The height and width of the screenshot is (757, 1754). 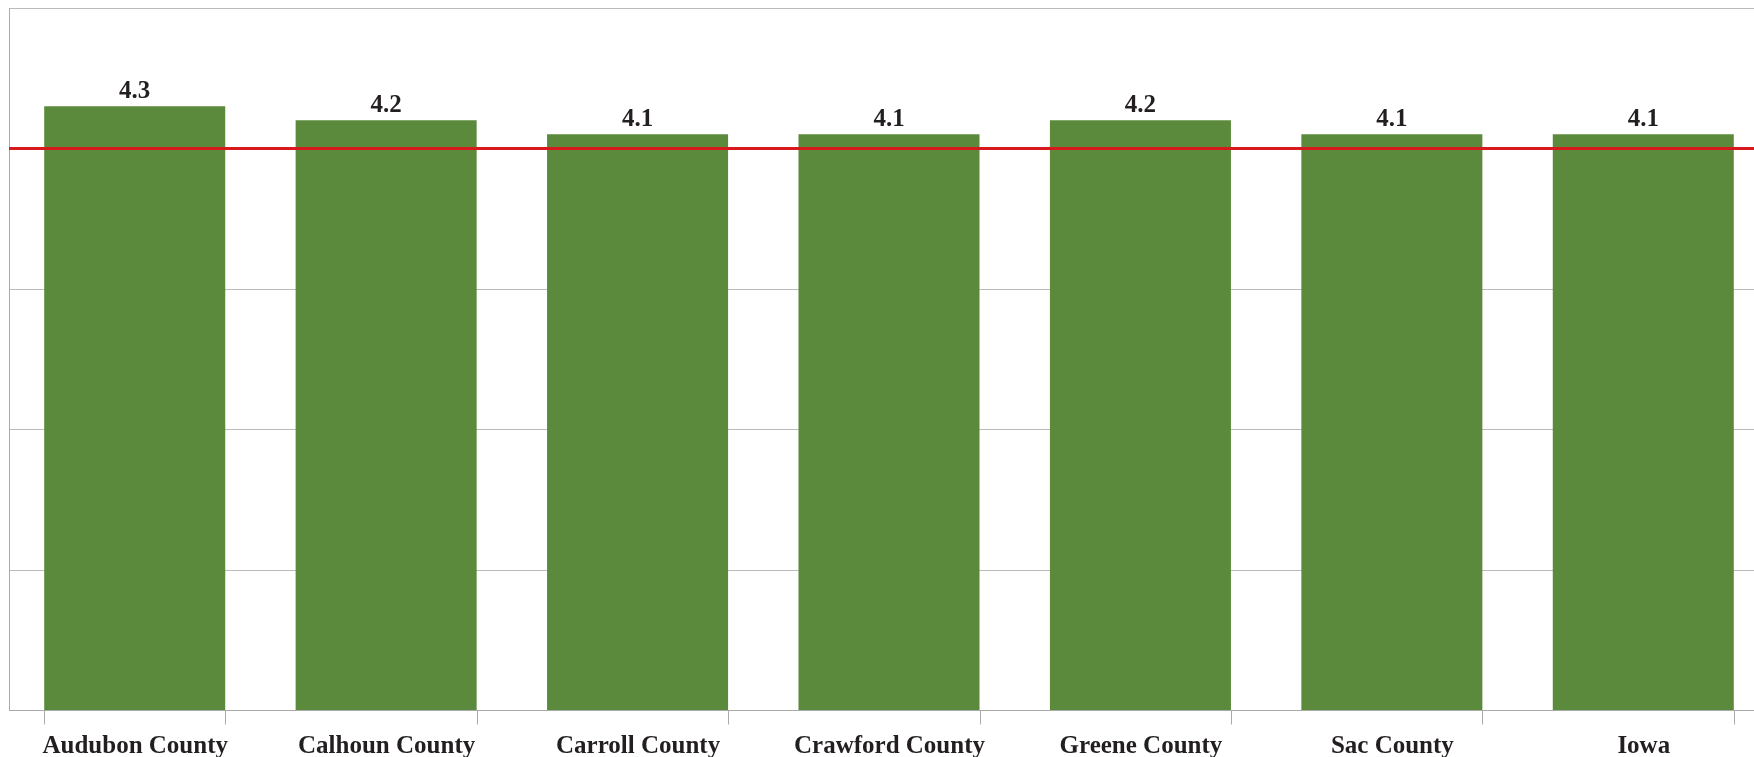 What do you see at coordinates (1392, 743) in the screenshot?
I see `x-tick-label: Sac County` at bounding box center [1392, 743].